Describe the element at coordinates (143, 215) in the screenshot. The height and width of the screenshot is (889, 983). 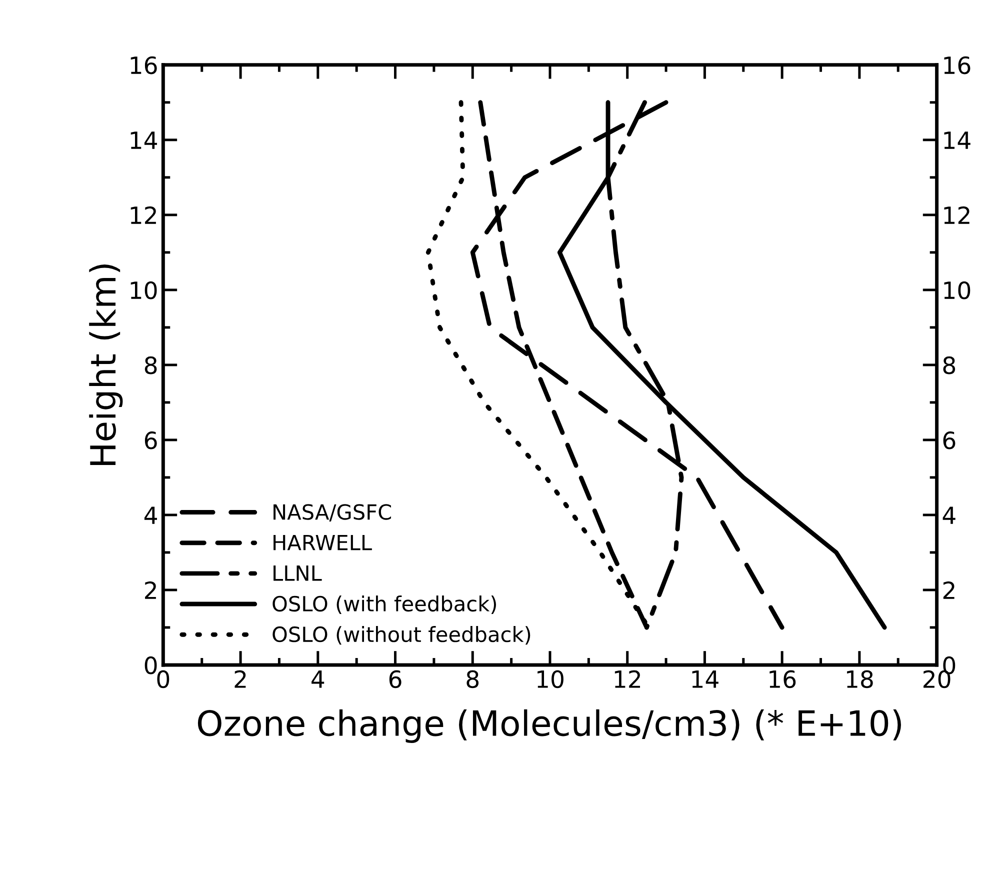
I see `y-tick-label: 12` at that location.